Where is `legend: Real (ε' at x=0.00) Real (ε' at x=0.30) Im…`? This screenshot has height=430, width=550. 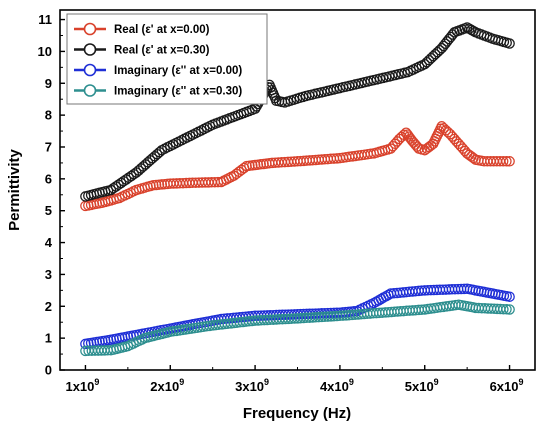
legend: Real (ε' at x=0.00) Real (ε' at x=0.30) Im… is located at coordinates (167, 59).